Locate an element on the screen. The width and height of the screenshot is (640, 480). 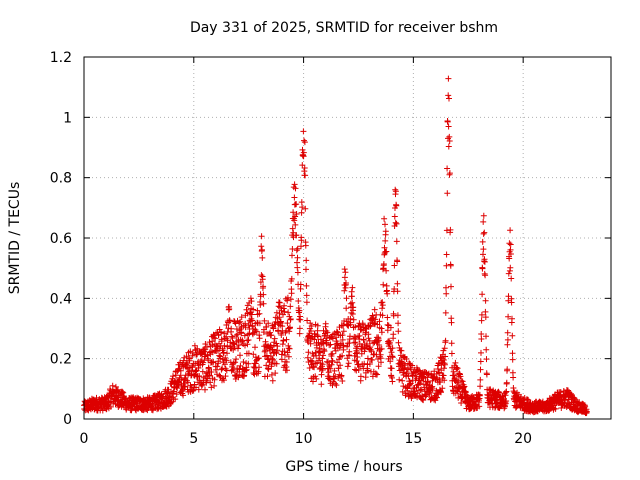
x-tick-label: 10 is located at coordinates (304, 439).